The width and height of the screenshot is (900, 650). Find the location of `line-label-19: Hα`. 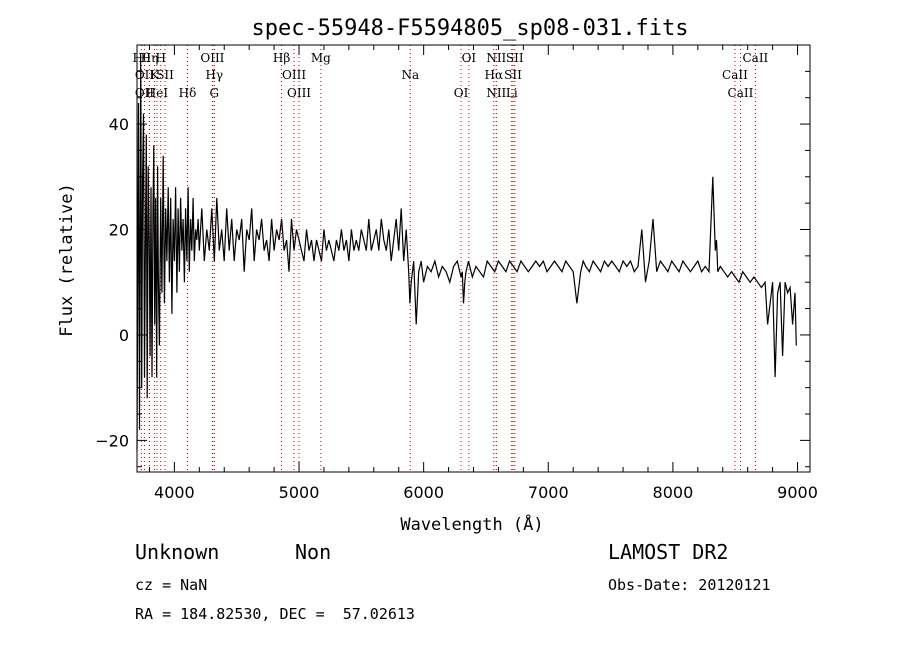

line-label-19: Hα is located at coordinates (494, 75).